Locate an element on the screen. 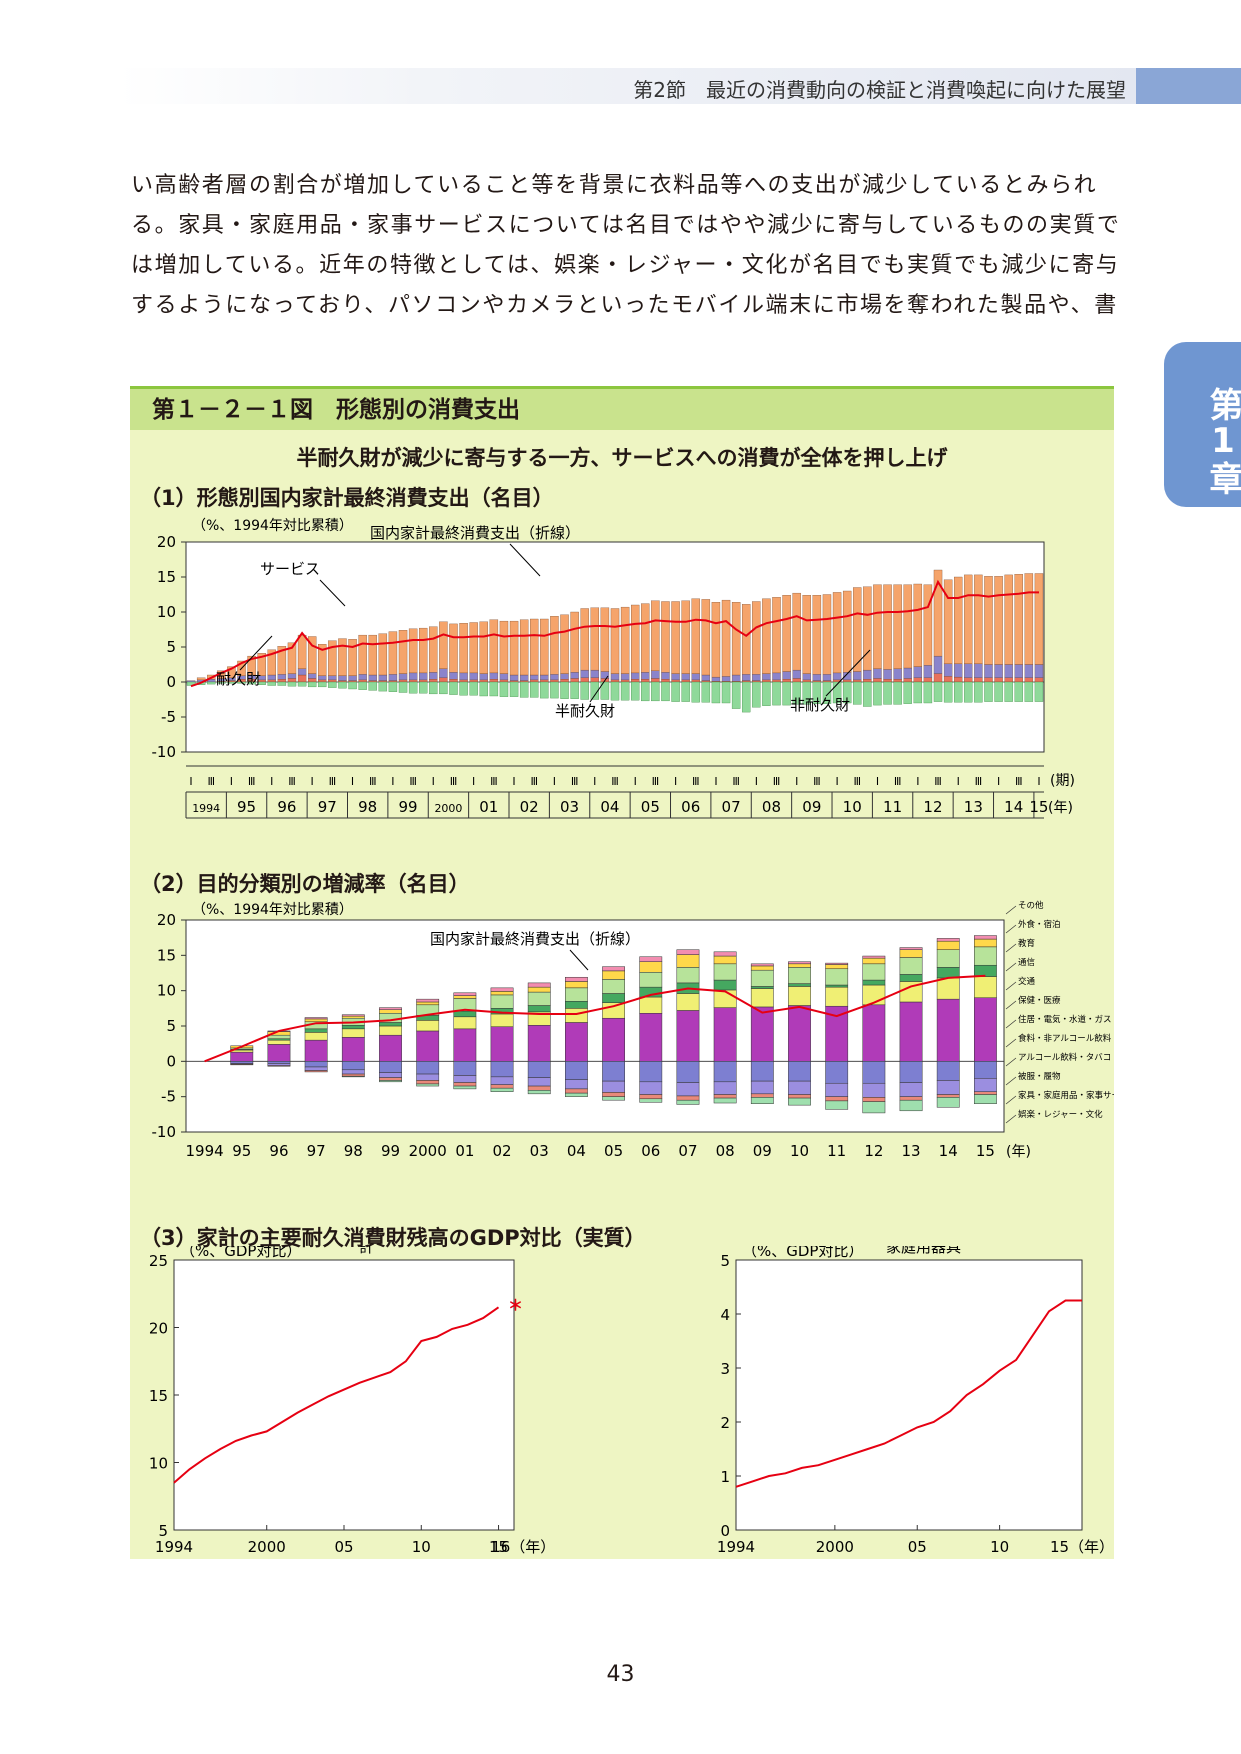 This screenshot has width=1241, height=1754. chapter-tab: 第1章 is located at coordinates (1202, 424).